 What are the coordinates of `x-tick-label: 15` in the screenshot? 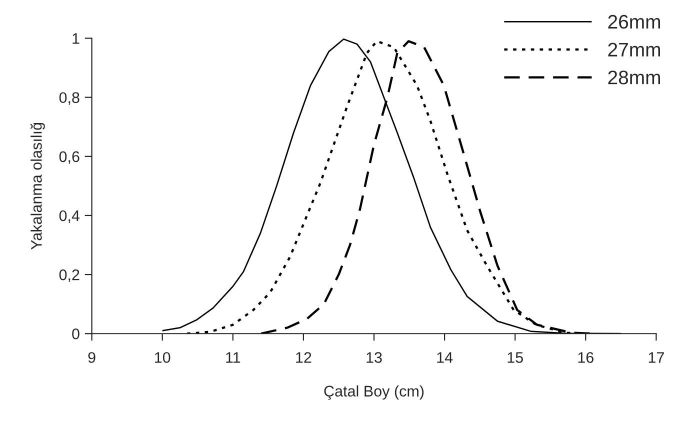 It's located at (515, 357).